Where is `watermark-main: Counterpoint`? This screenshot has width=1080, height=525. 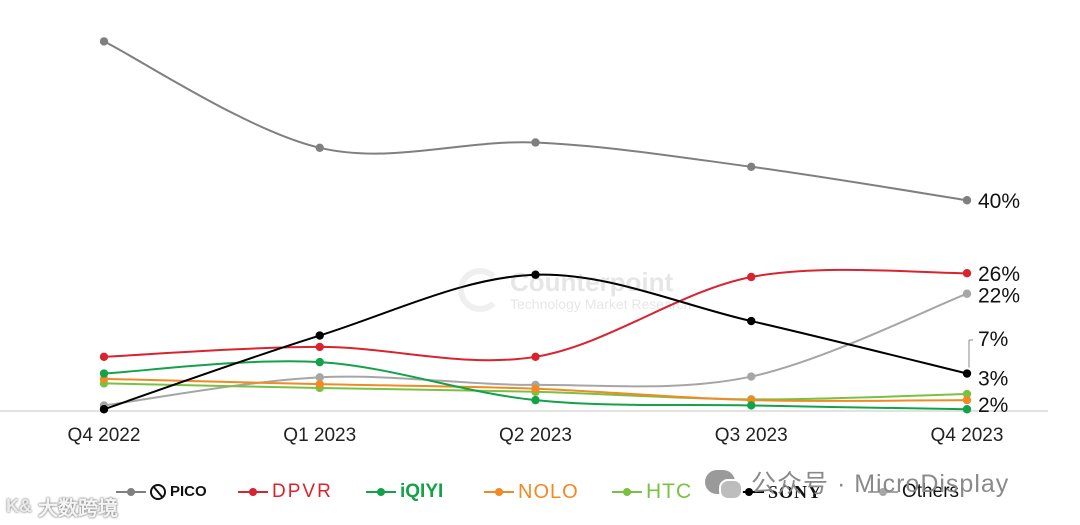 watermark-main: Counterpoint is located at coordinates (592, 282).